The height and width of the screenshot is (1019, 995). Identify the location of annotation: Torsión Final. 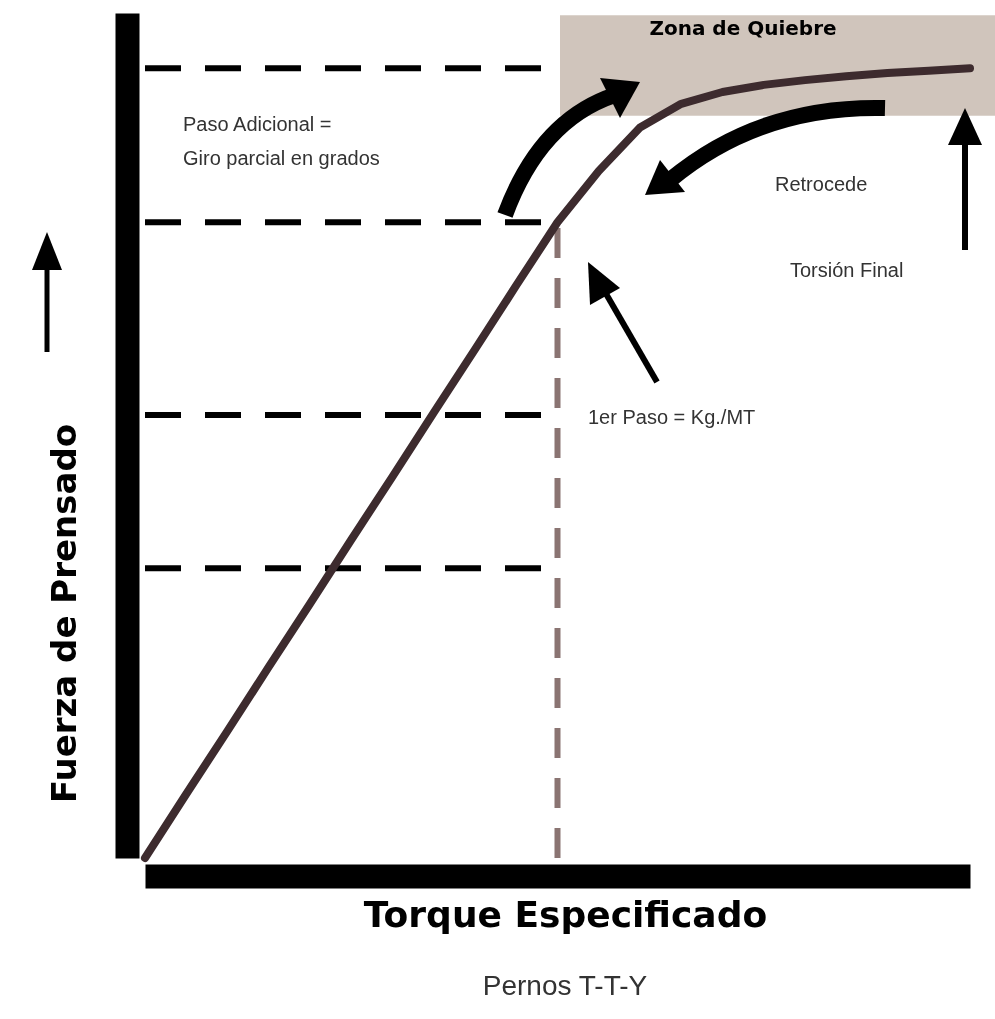
(847, 270).